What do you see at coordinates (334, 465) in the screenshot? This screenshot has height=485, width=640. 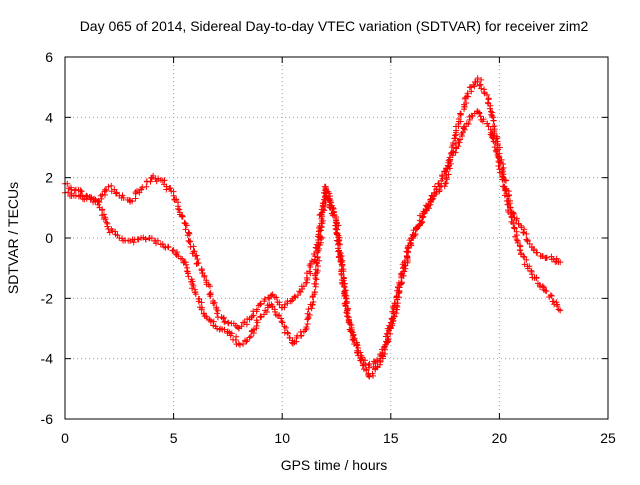 I see `x-axis-label: GPS time / hours` at bounding box center [334, 465].